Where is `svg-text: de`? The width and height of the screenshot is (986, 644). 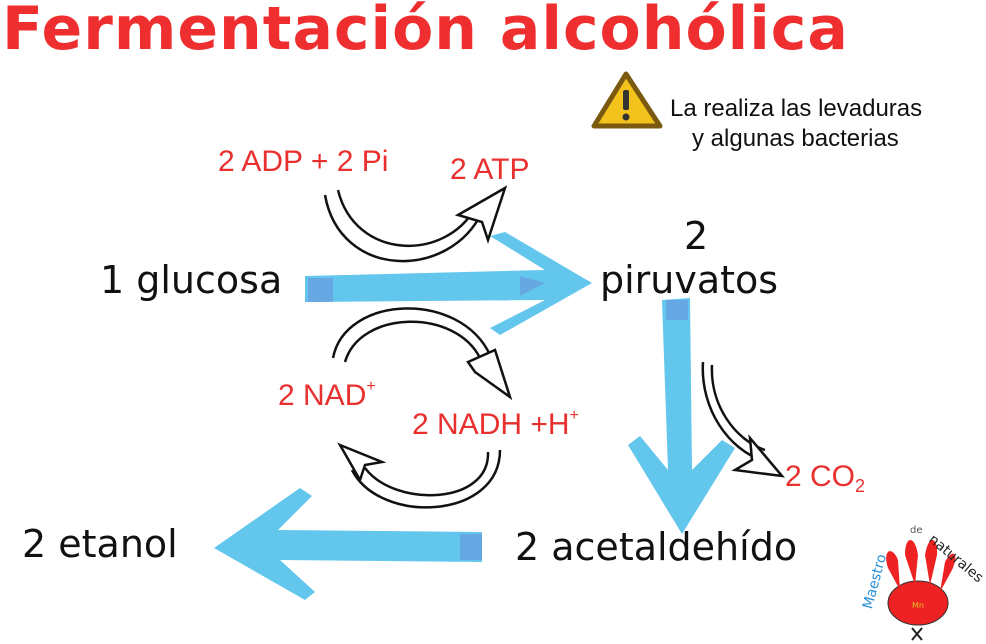
svg-text: de is located at coordinates (916, 530).